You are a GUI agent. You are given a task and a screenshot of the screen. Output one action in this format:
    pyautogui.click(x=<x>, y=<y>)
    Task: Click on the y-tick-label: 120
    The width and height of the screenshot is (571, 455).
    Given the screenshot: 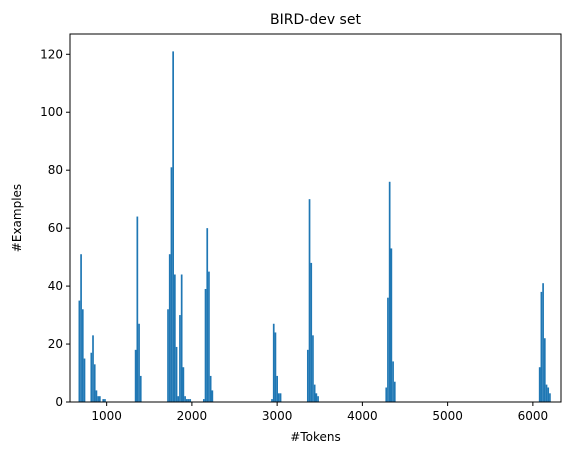 What is the action you would take?
    pyautogui.click(x=51, y=54)
    